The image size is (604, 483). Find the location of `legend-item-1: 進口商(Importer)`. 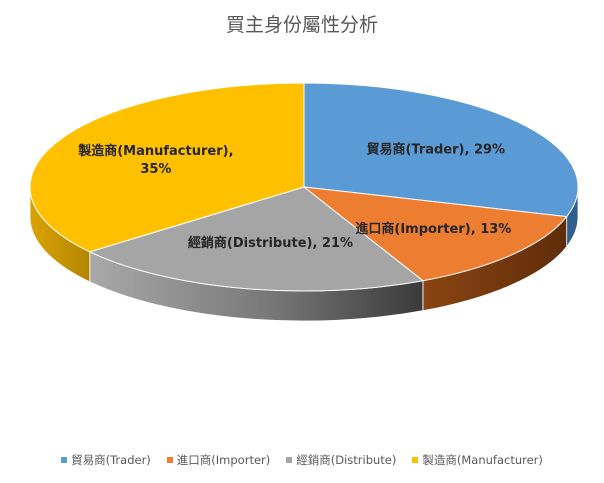

legend-item-1: 進口商(Importer) is located at coordinates (218, 460).